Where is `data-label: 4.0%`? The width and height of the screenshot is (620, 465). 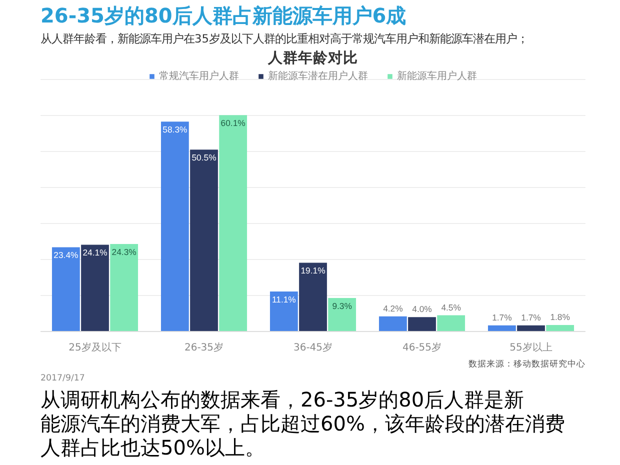
data-label: 4.0% is located at coordinates (422, 309).